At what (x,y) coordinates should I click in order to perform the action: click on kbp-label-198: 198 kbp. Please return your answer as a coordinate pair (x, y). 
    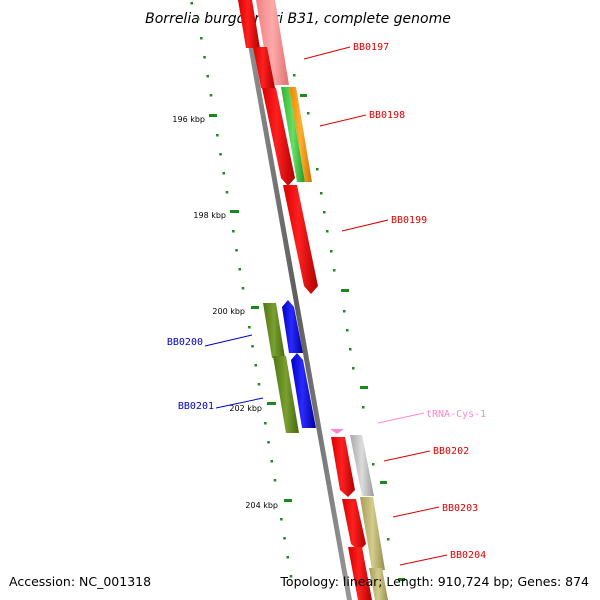
    Looking at the image, I should click on (209, 215).